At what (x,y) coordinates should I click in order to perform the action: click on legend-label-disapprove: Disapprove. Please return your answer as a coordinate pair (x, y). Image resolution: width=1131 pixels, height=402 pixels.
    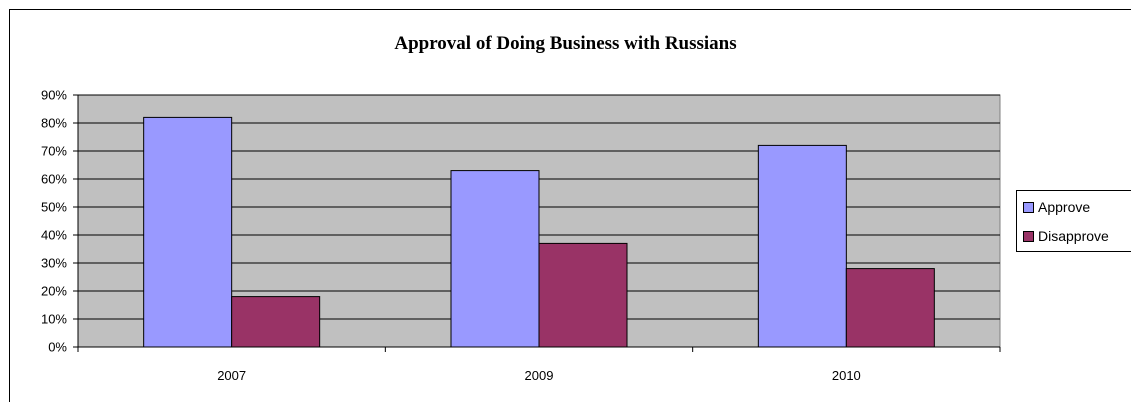
    Looking at the image, I should click on (1073, 236).